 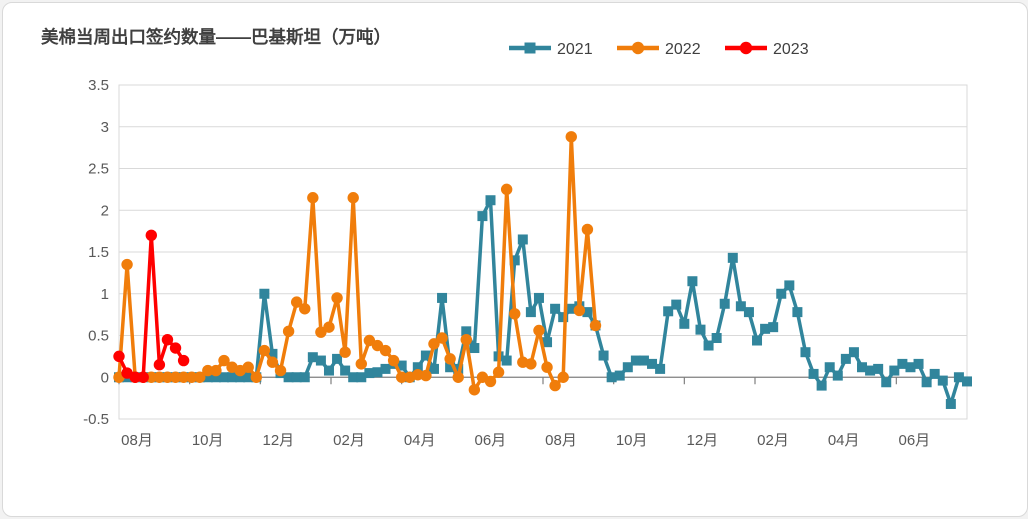 What do you see at coordinates (773, 440) in the screenshot?
I see `x-axis-label: 02月` at bounding box center [773, 440].